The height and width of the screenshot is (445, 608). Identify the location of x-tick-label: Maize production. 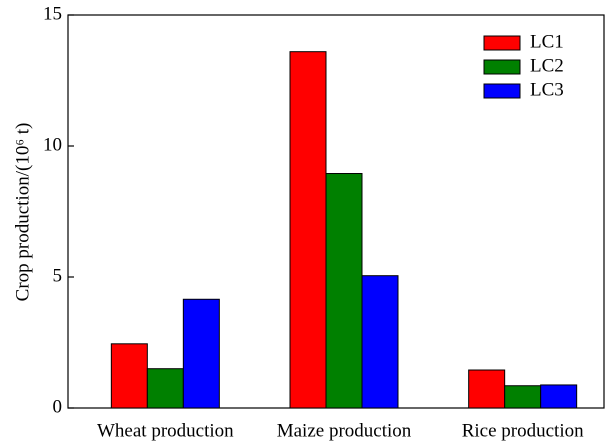
(344, 430).